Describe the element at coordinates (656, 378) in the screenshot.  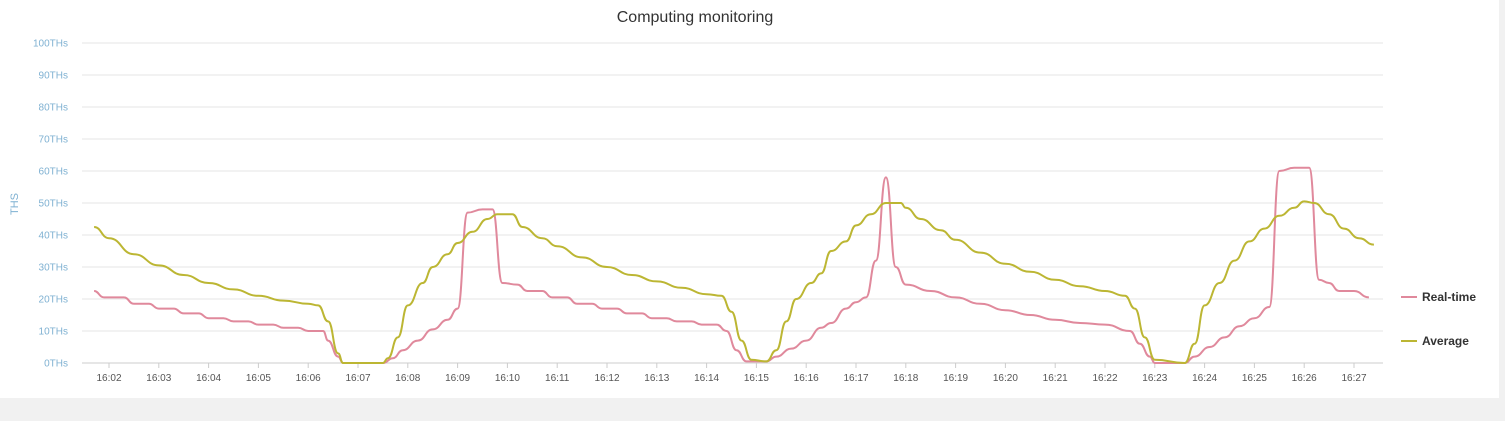
I see `x-tick-label: 16:13` at that location.